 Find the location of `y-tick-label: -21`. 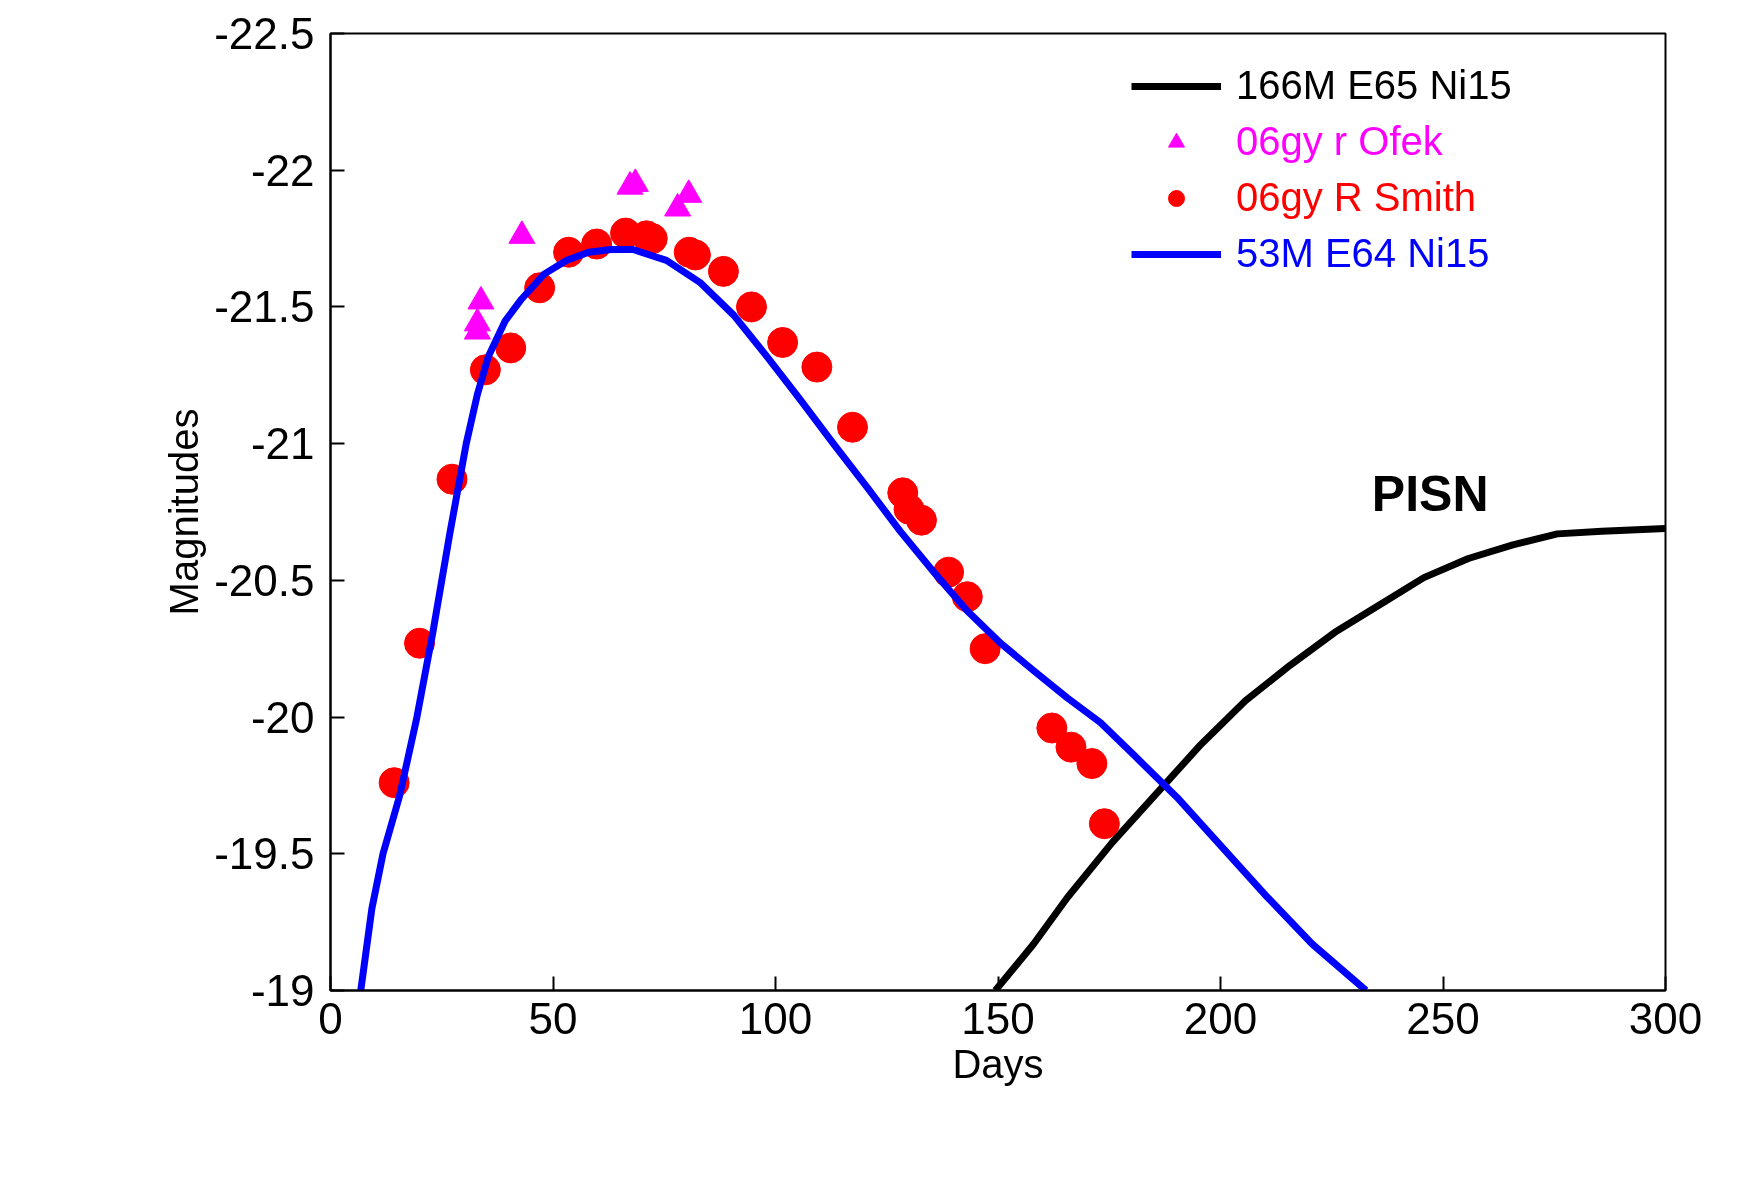

y-tick-label: -21 is located at coordinates (282, 444).